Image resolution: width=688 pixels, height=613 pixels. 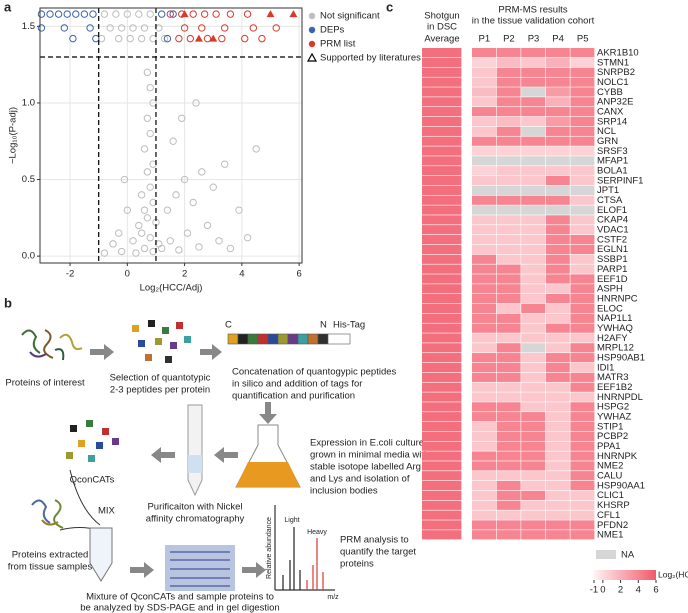 What do you see at coordinates (610, 289) in the screenshot?
I see `row-label: ASPH` at bounding box center [610, 289].